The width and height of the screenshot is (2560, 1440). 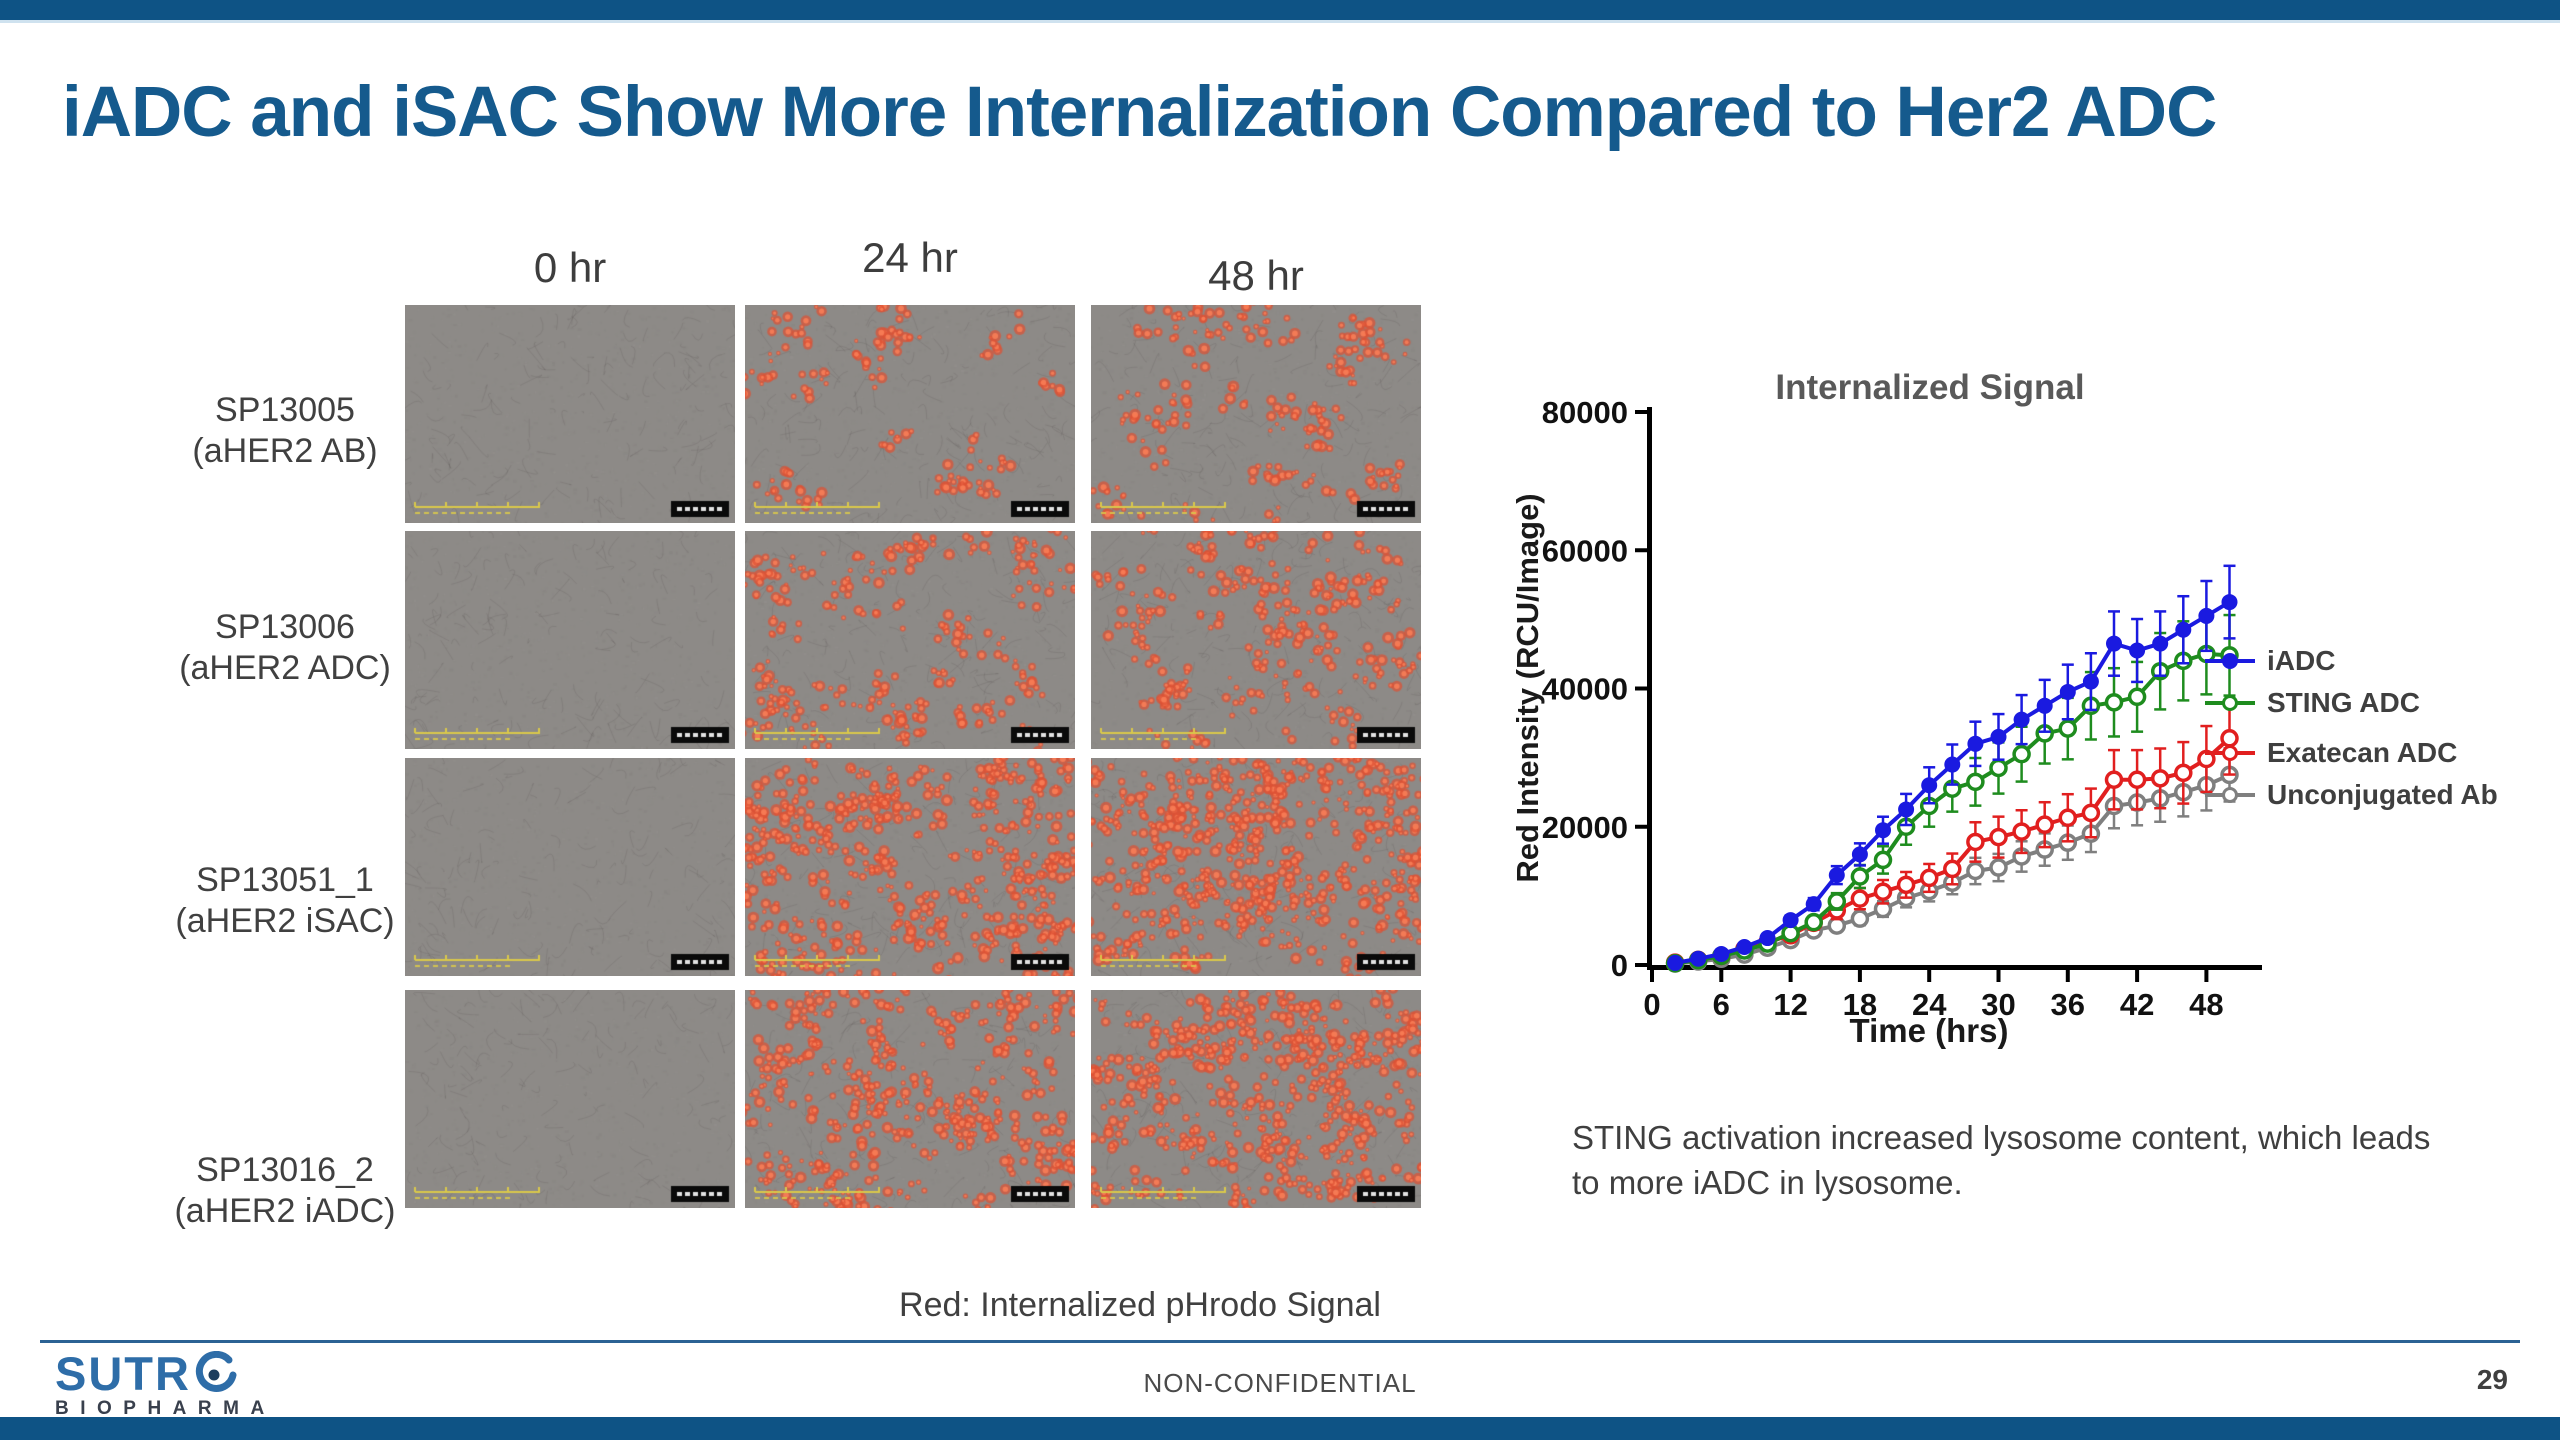 I want to click on chart-x-axis-label: Time (hrs), so click(x=1929, y=1030).